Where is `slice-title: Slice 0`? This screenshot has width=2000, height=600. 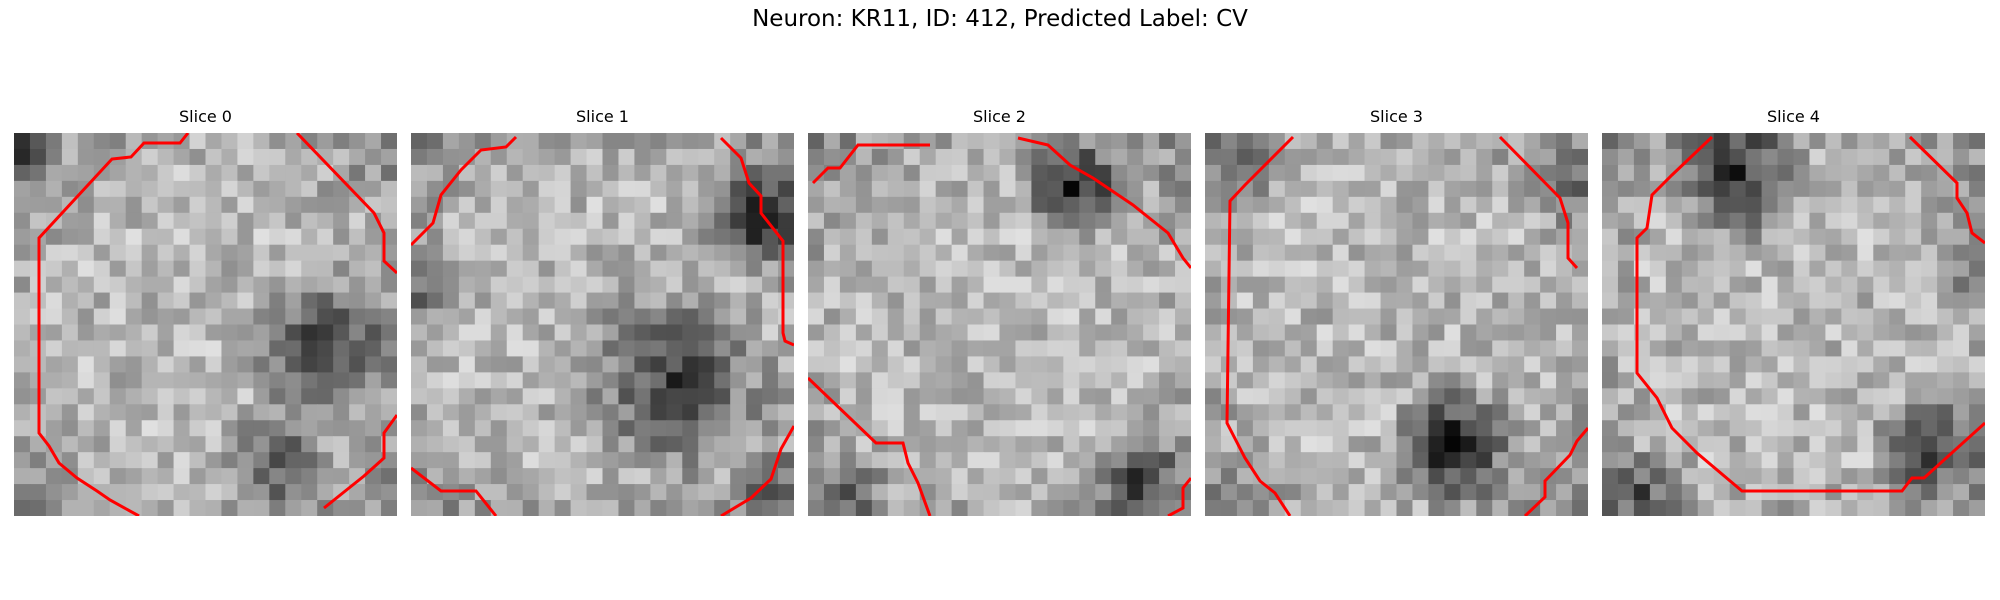
slice-title: Slice 0 is located at coordinates (205, 116).